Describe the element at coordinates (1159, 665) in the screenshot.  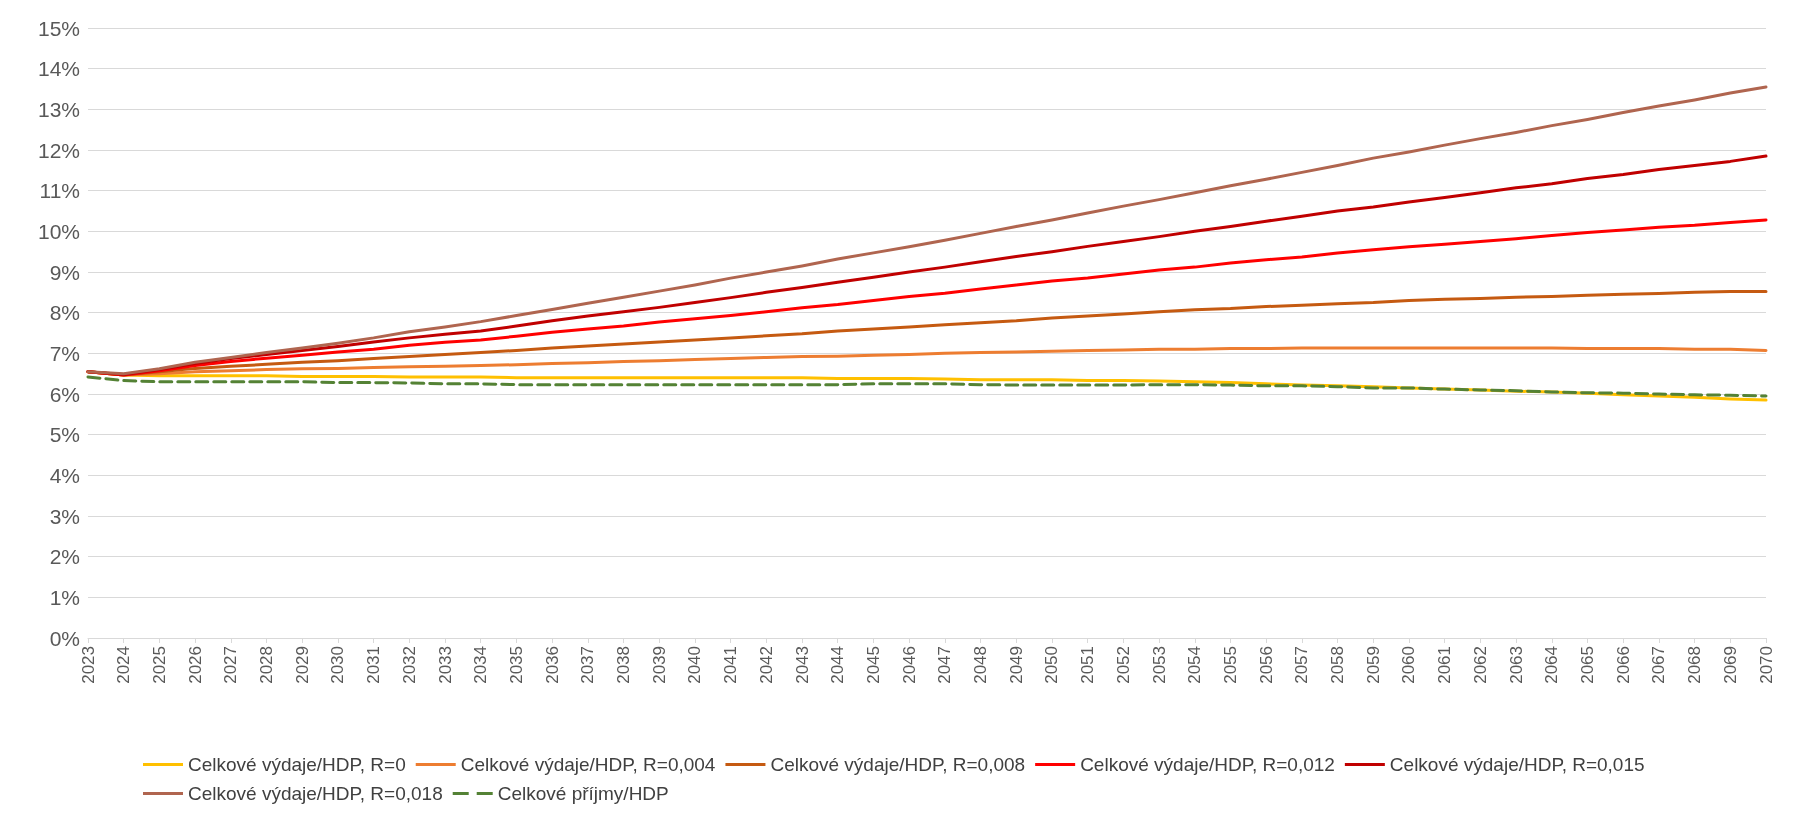
I see `x-tick-label: 2053` at that location.